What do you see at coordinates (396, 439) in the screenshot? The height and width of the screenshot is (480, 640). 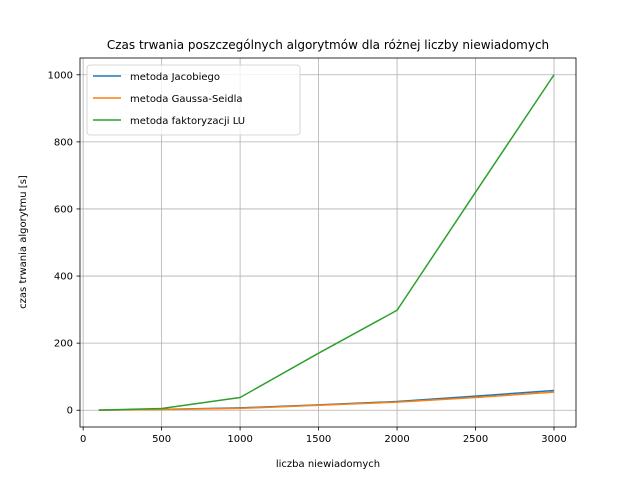 I see `x-tick-label: 2000` at bounding box center [396, 439].